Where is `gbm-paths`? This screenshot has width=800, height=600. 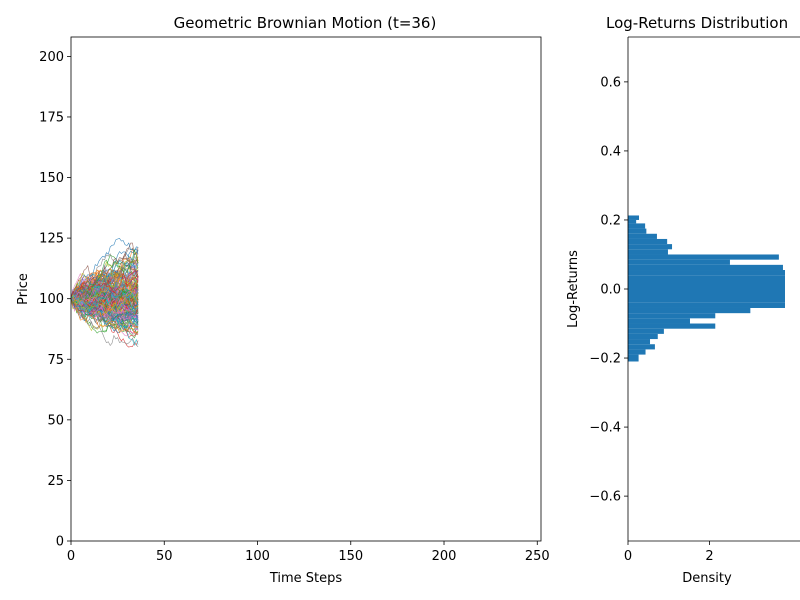 gbm-paths is located at coordinates (104, 292).